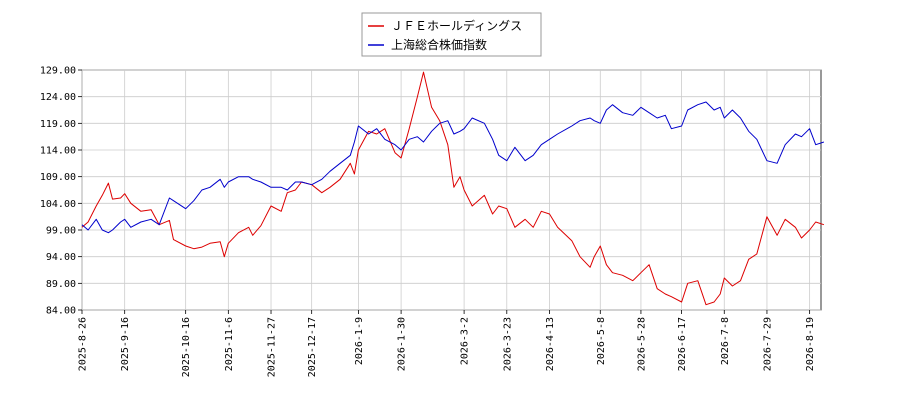 The width and height of the screenshot is (900, 400). I want to click on x-tick-label: 2025-8-26, so click(83, 344).